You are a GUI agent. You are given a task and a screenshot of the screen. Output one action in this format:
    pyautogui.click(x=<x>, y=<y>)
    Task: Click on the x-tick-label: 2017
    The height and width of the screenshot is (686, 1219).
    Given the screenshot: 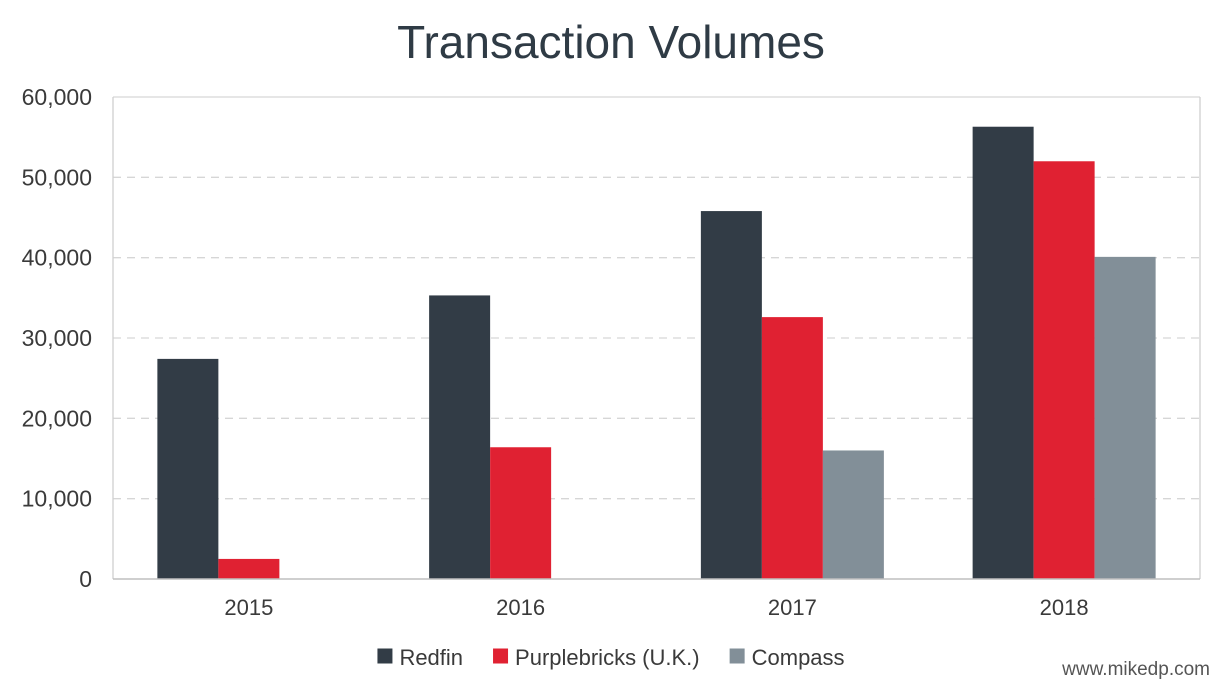 What is the action you would take?
    pyautogui.click(x=792, y=607)
    